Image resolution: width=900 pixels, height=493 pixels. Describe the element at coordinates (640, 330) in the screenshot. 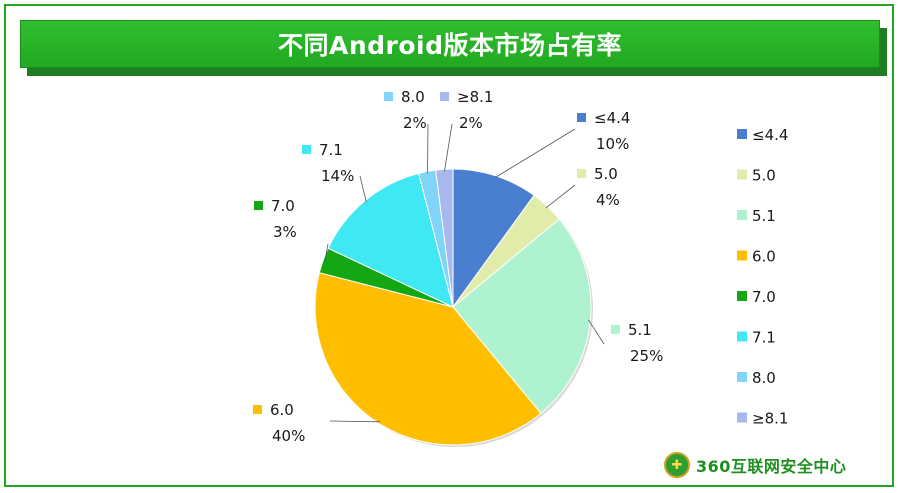

I see `slice-category-label: 5.1` at that location.